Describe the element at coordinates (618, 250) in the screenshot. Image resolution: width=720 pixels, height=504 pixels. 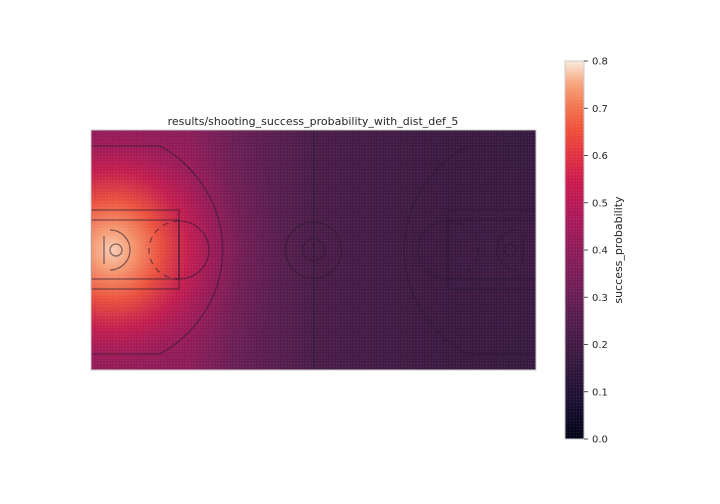
I see `colorbar-label: success_probability` at that location.